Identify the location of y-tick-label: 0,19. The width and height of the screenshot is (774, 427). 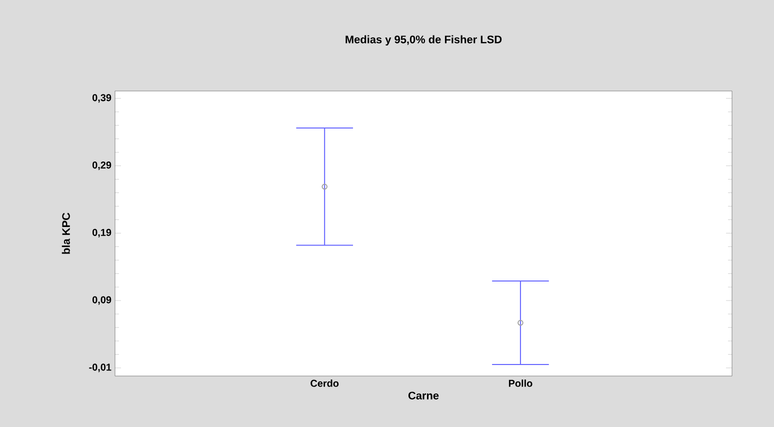
(102, 233).